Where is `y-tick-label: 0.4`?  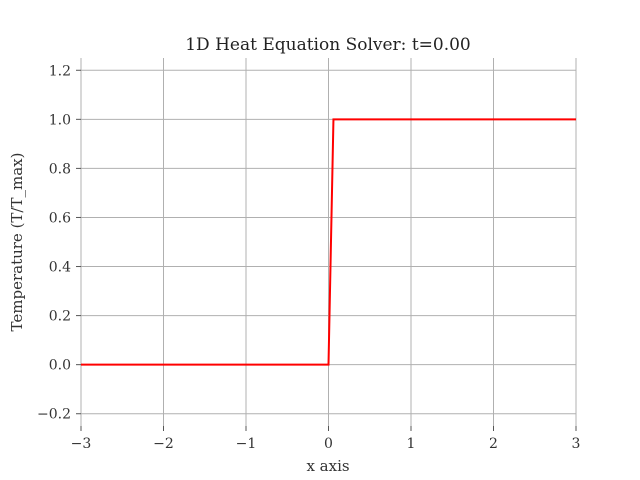
y-tick-label: 0.4 is located at coordinates (60, 268).